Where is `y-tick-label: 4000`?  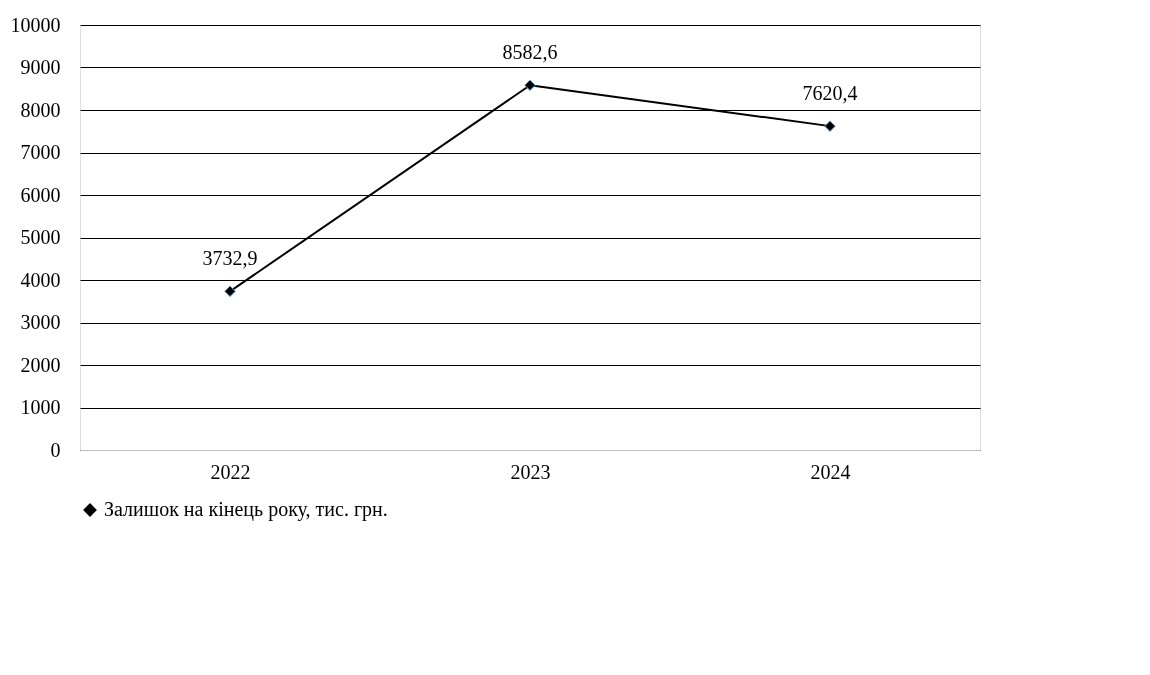 y-tick-label: 4000 is located at coordinates (40, 279).